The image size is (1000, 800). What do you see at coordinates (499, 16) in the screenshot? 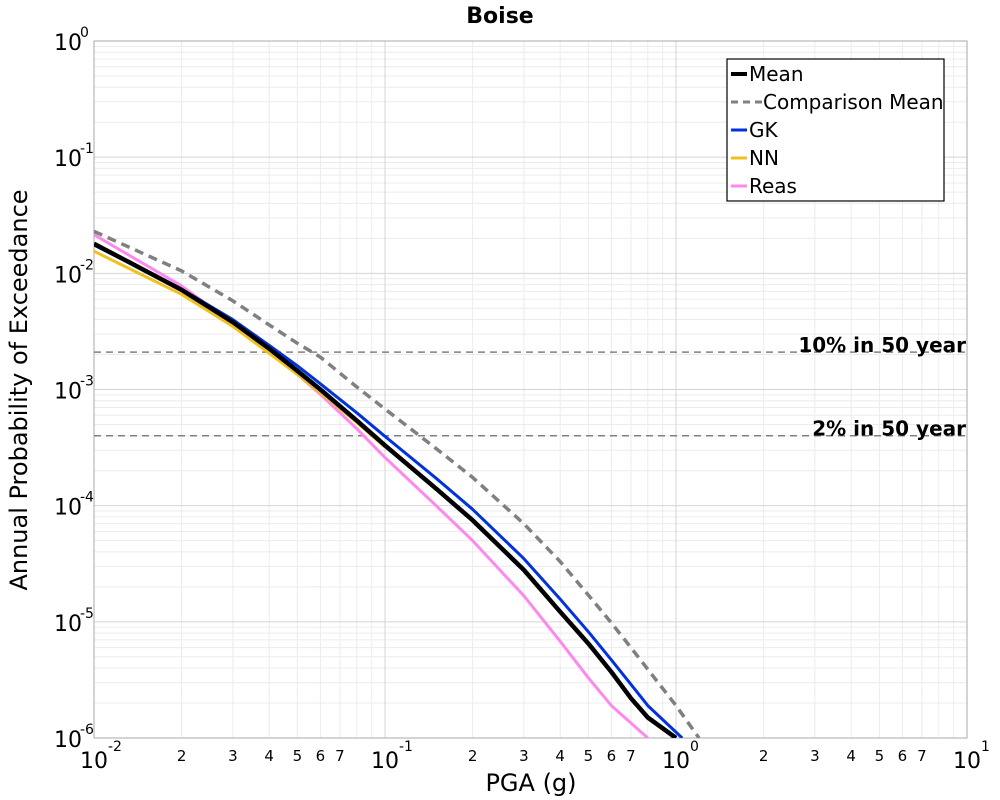
I see `chart-title: Boise` at bounding box center [499, 16].